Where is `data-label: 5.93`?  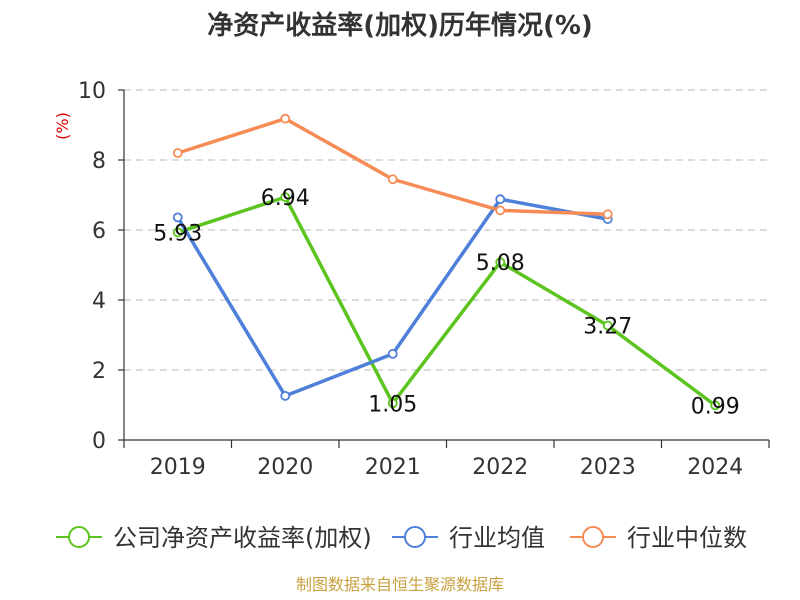 data-label: 5.93 is located at coordinates (177, 233).